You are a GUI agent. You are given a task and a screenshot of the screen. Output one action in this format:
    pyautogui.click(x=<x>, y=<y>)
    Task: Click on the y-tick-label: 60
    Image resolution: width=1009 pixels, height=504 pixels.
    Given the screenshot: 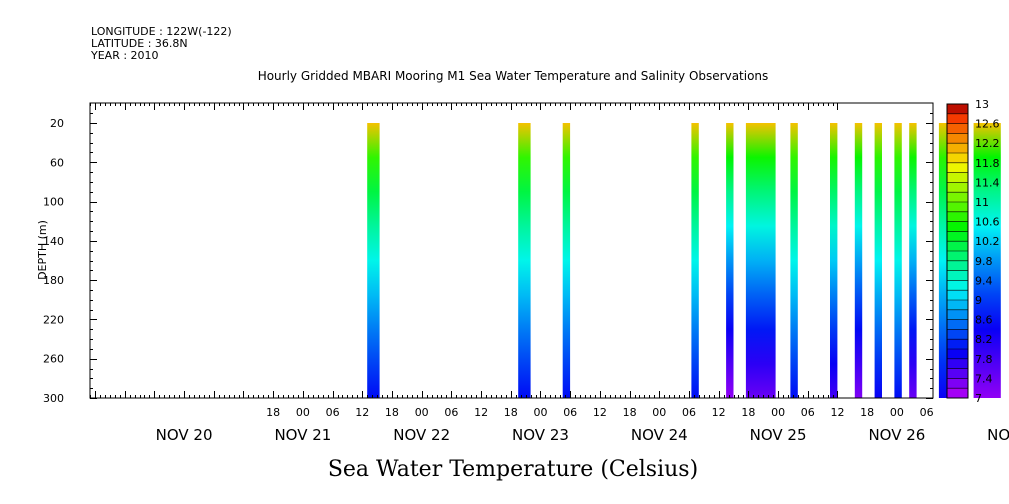 What is the action you would take?
    pyautogui.click(x=57, y=162)
    